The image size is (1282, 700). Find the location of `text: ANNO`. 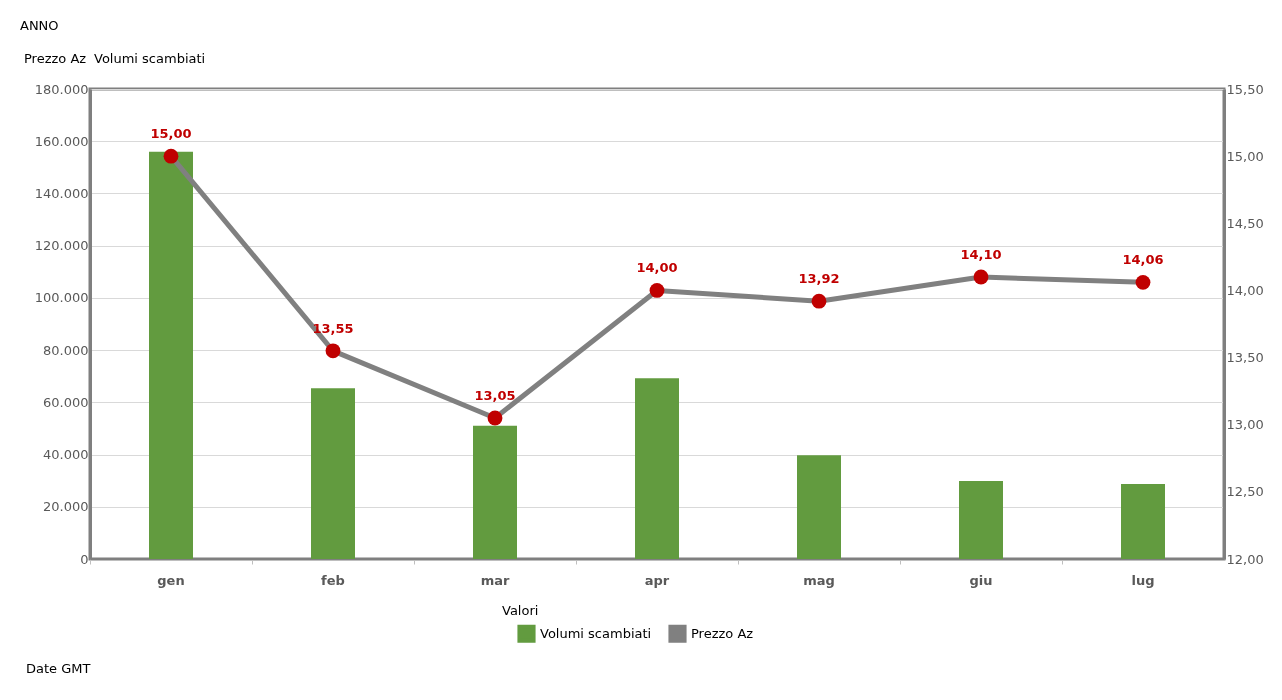

text: ANNO is located at coordinates (39, 25).